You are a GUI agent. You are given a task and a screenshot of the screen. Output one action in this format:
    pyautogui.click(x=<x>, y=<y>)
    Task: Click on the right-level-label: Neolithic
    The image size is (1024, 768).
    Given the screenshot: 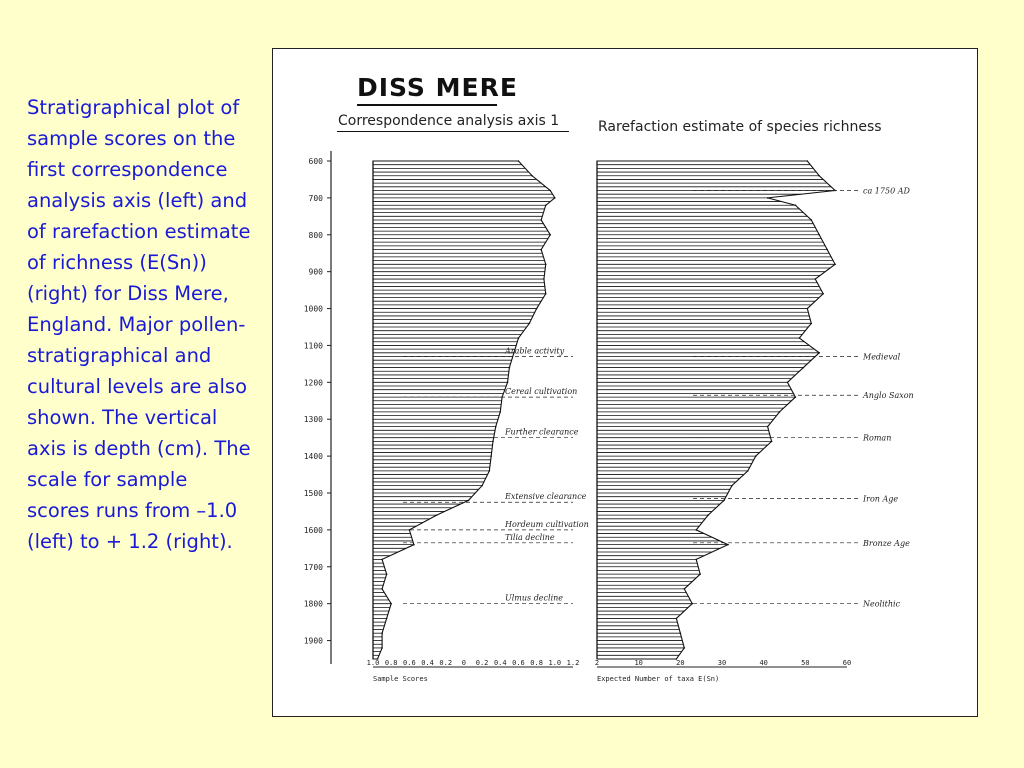 What is the action you would take?
    pyautogui.click(x=881, y=604)
    